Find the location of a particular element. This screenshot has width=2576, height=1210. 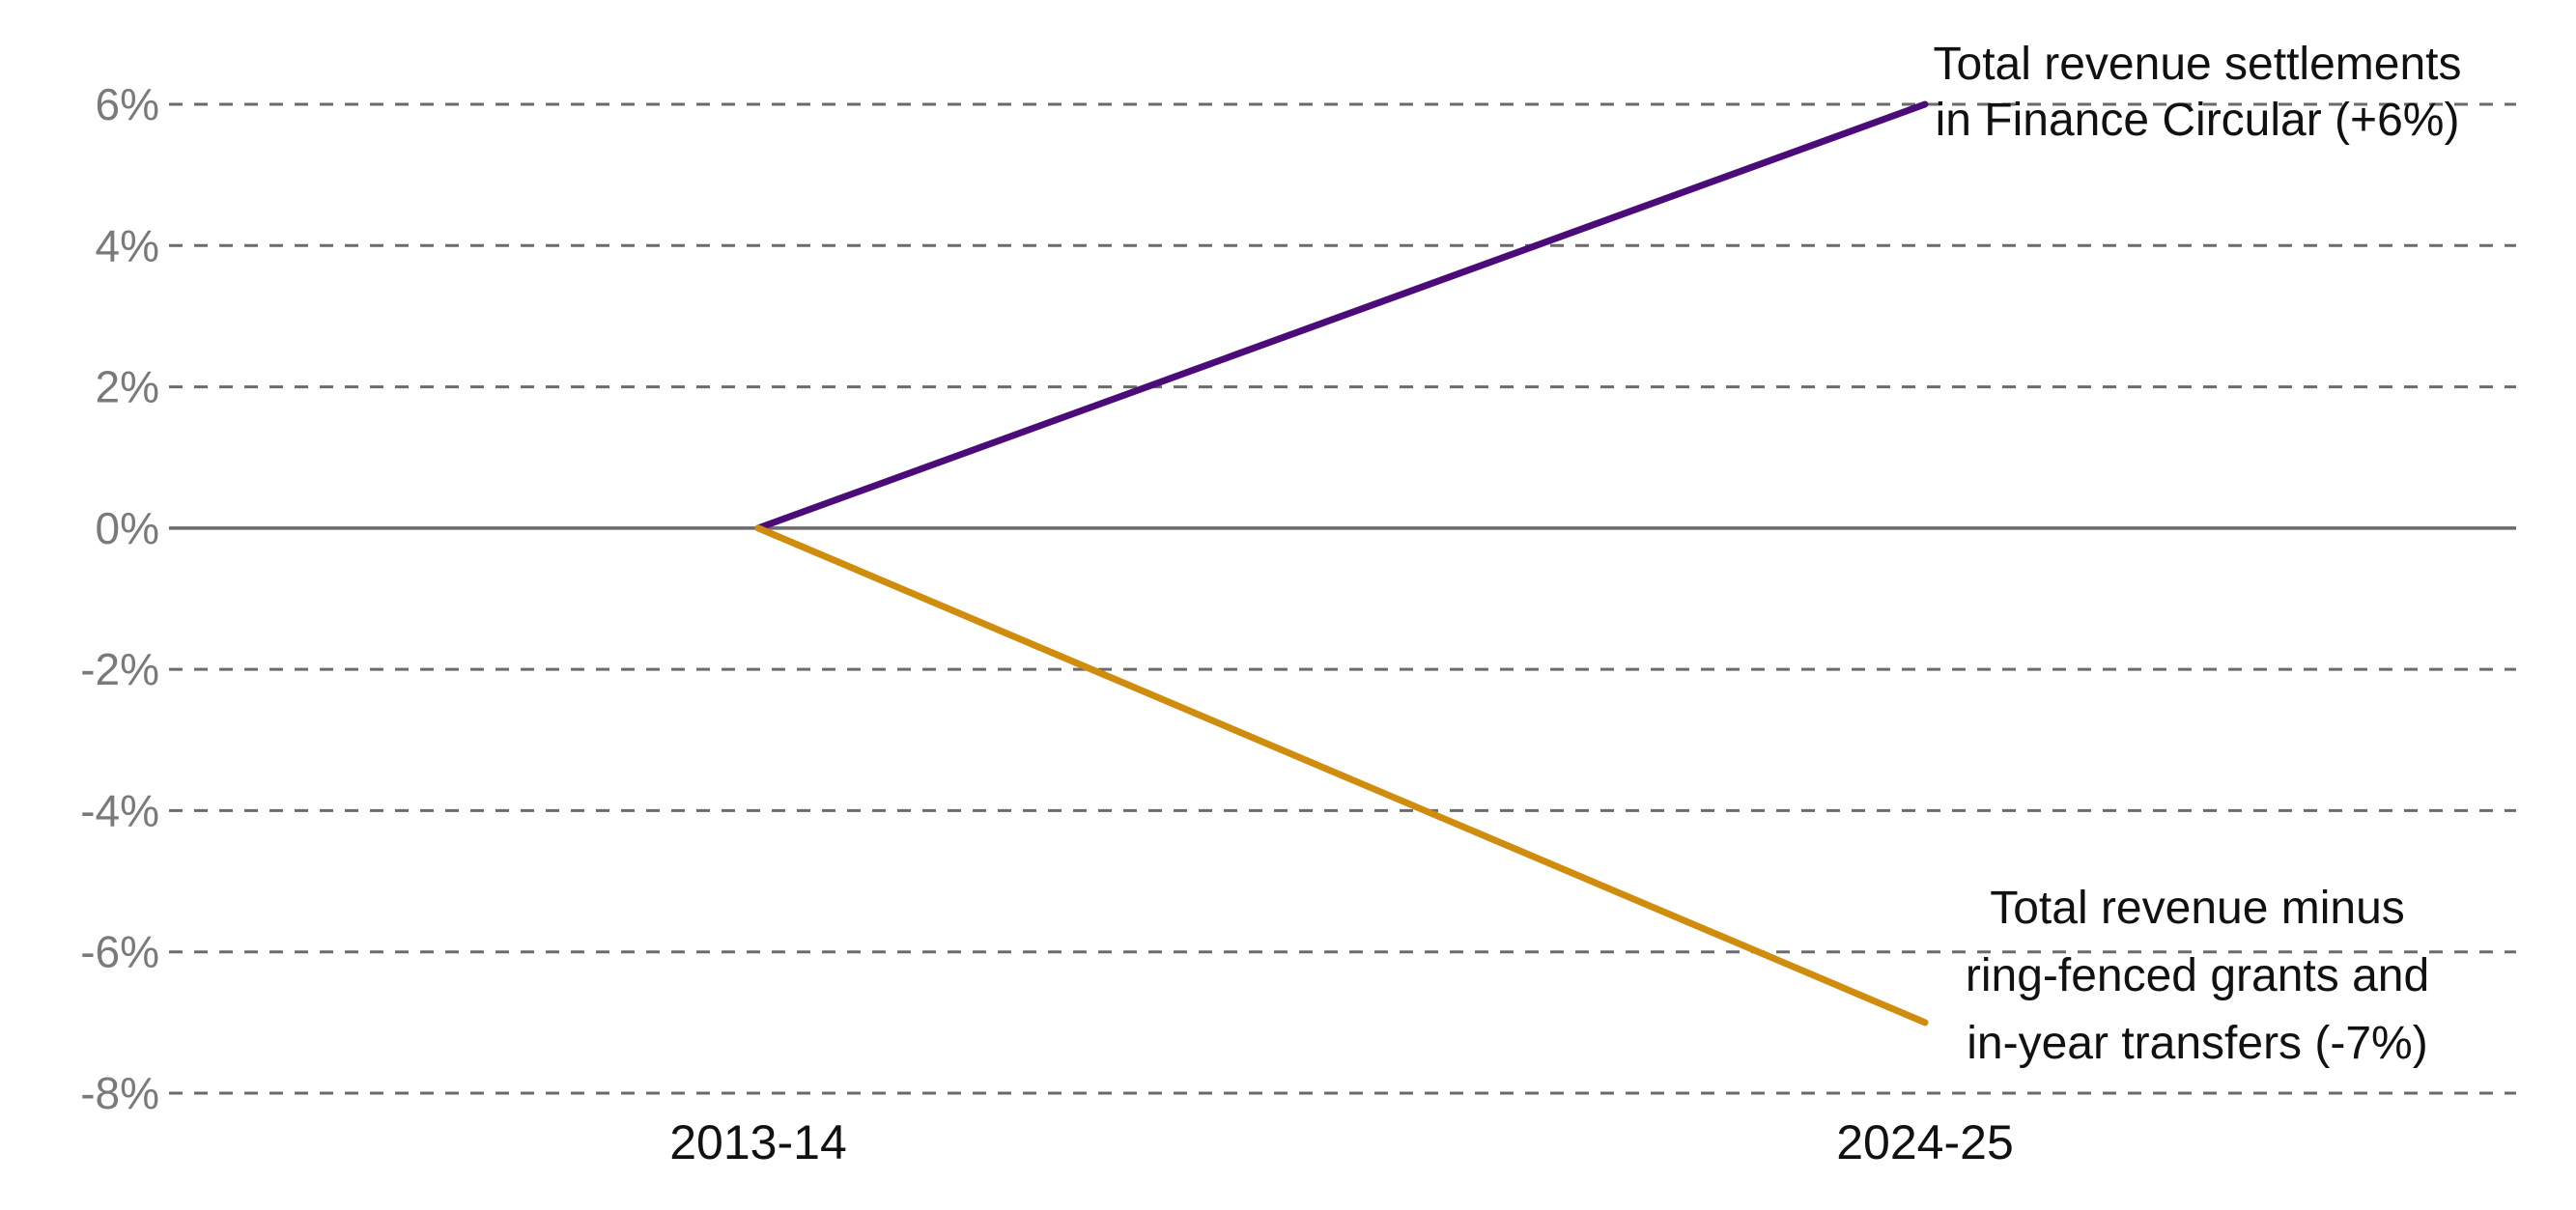

series-annotation: Total revenue minus is located at coordinates (2197, 908).